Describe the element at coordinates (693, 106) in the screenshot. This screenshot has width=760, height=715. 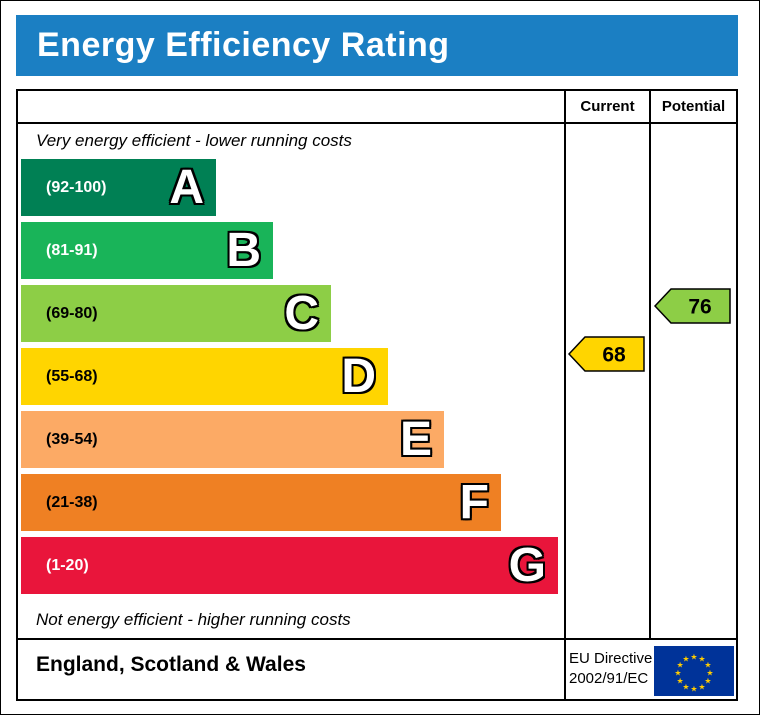
I see `potential-column-header: Potential` at that location.